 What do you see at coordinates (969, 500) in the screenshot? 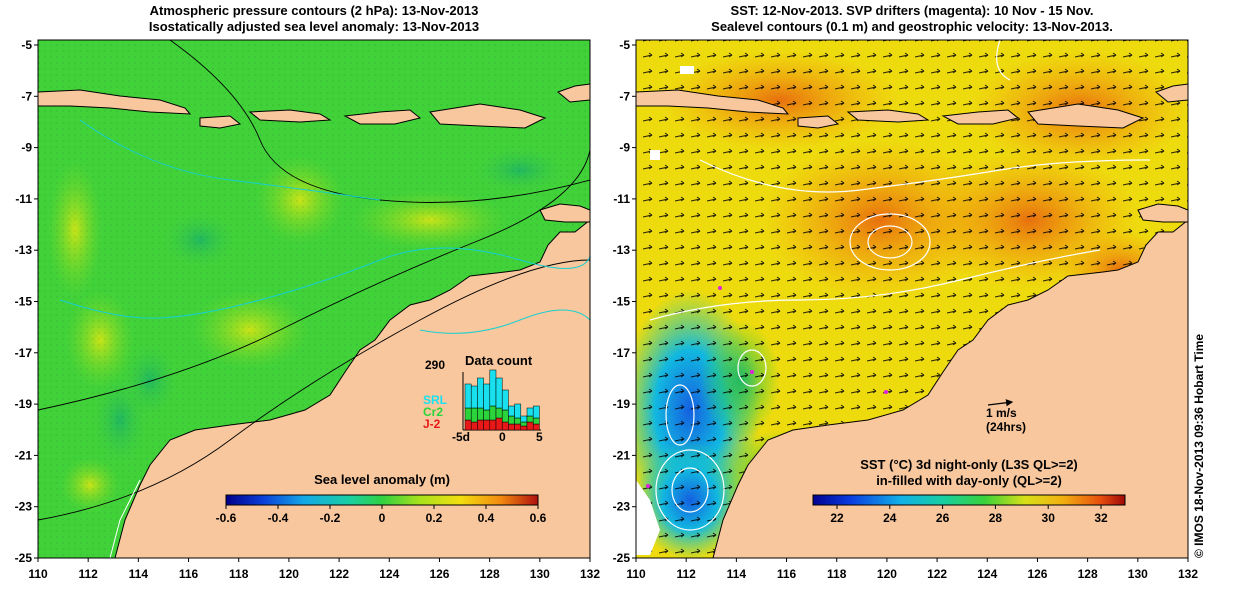
I see `sst-colorbar` at bounding box center [969, 500].